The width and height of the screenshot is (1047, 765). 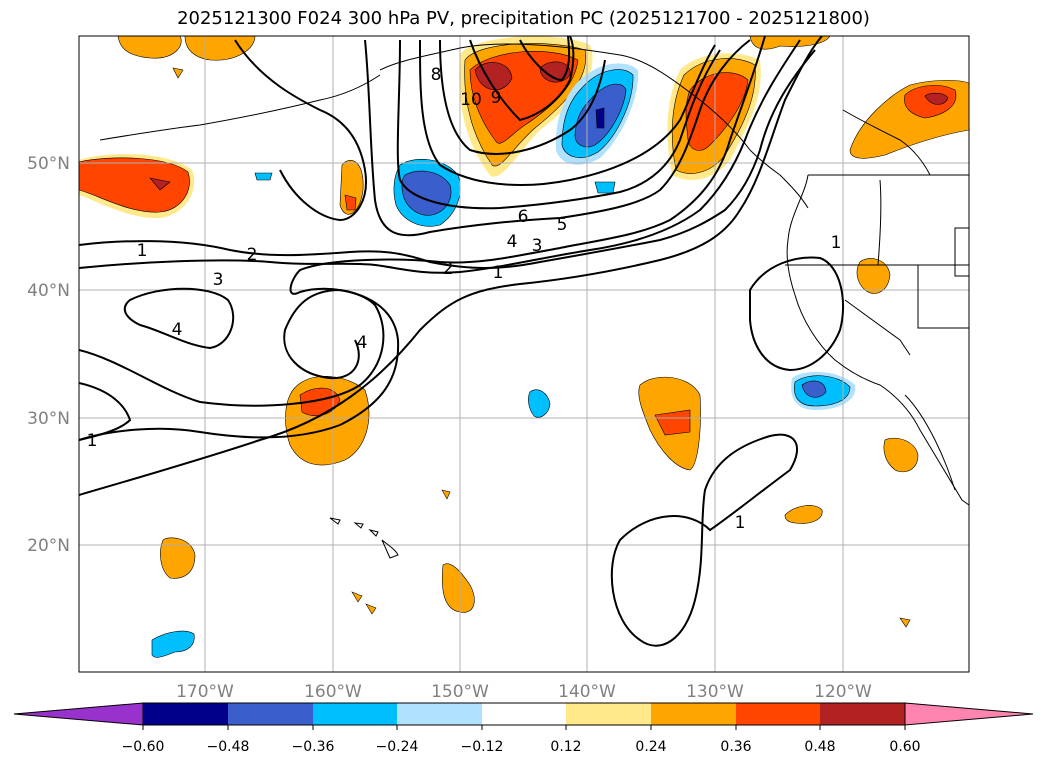 I want to click on contour-label: 9, so click(x=496, y=98).